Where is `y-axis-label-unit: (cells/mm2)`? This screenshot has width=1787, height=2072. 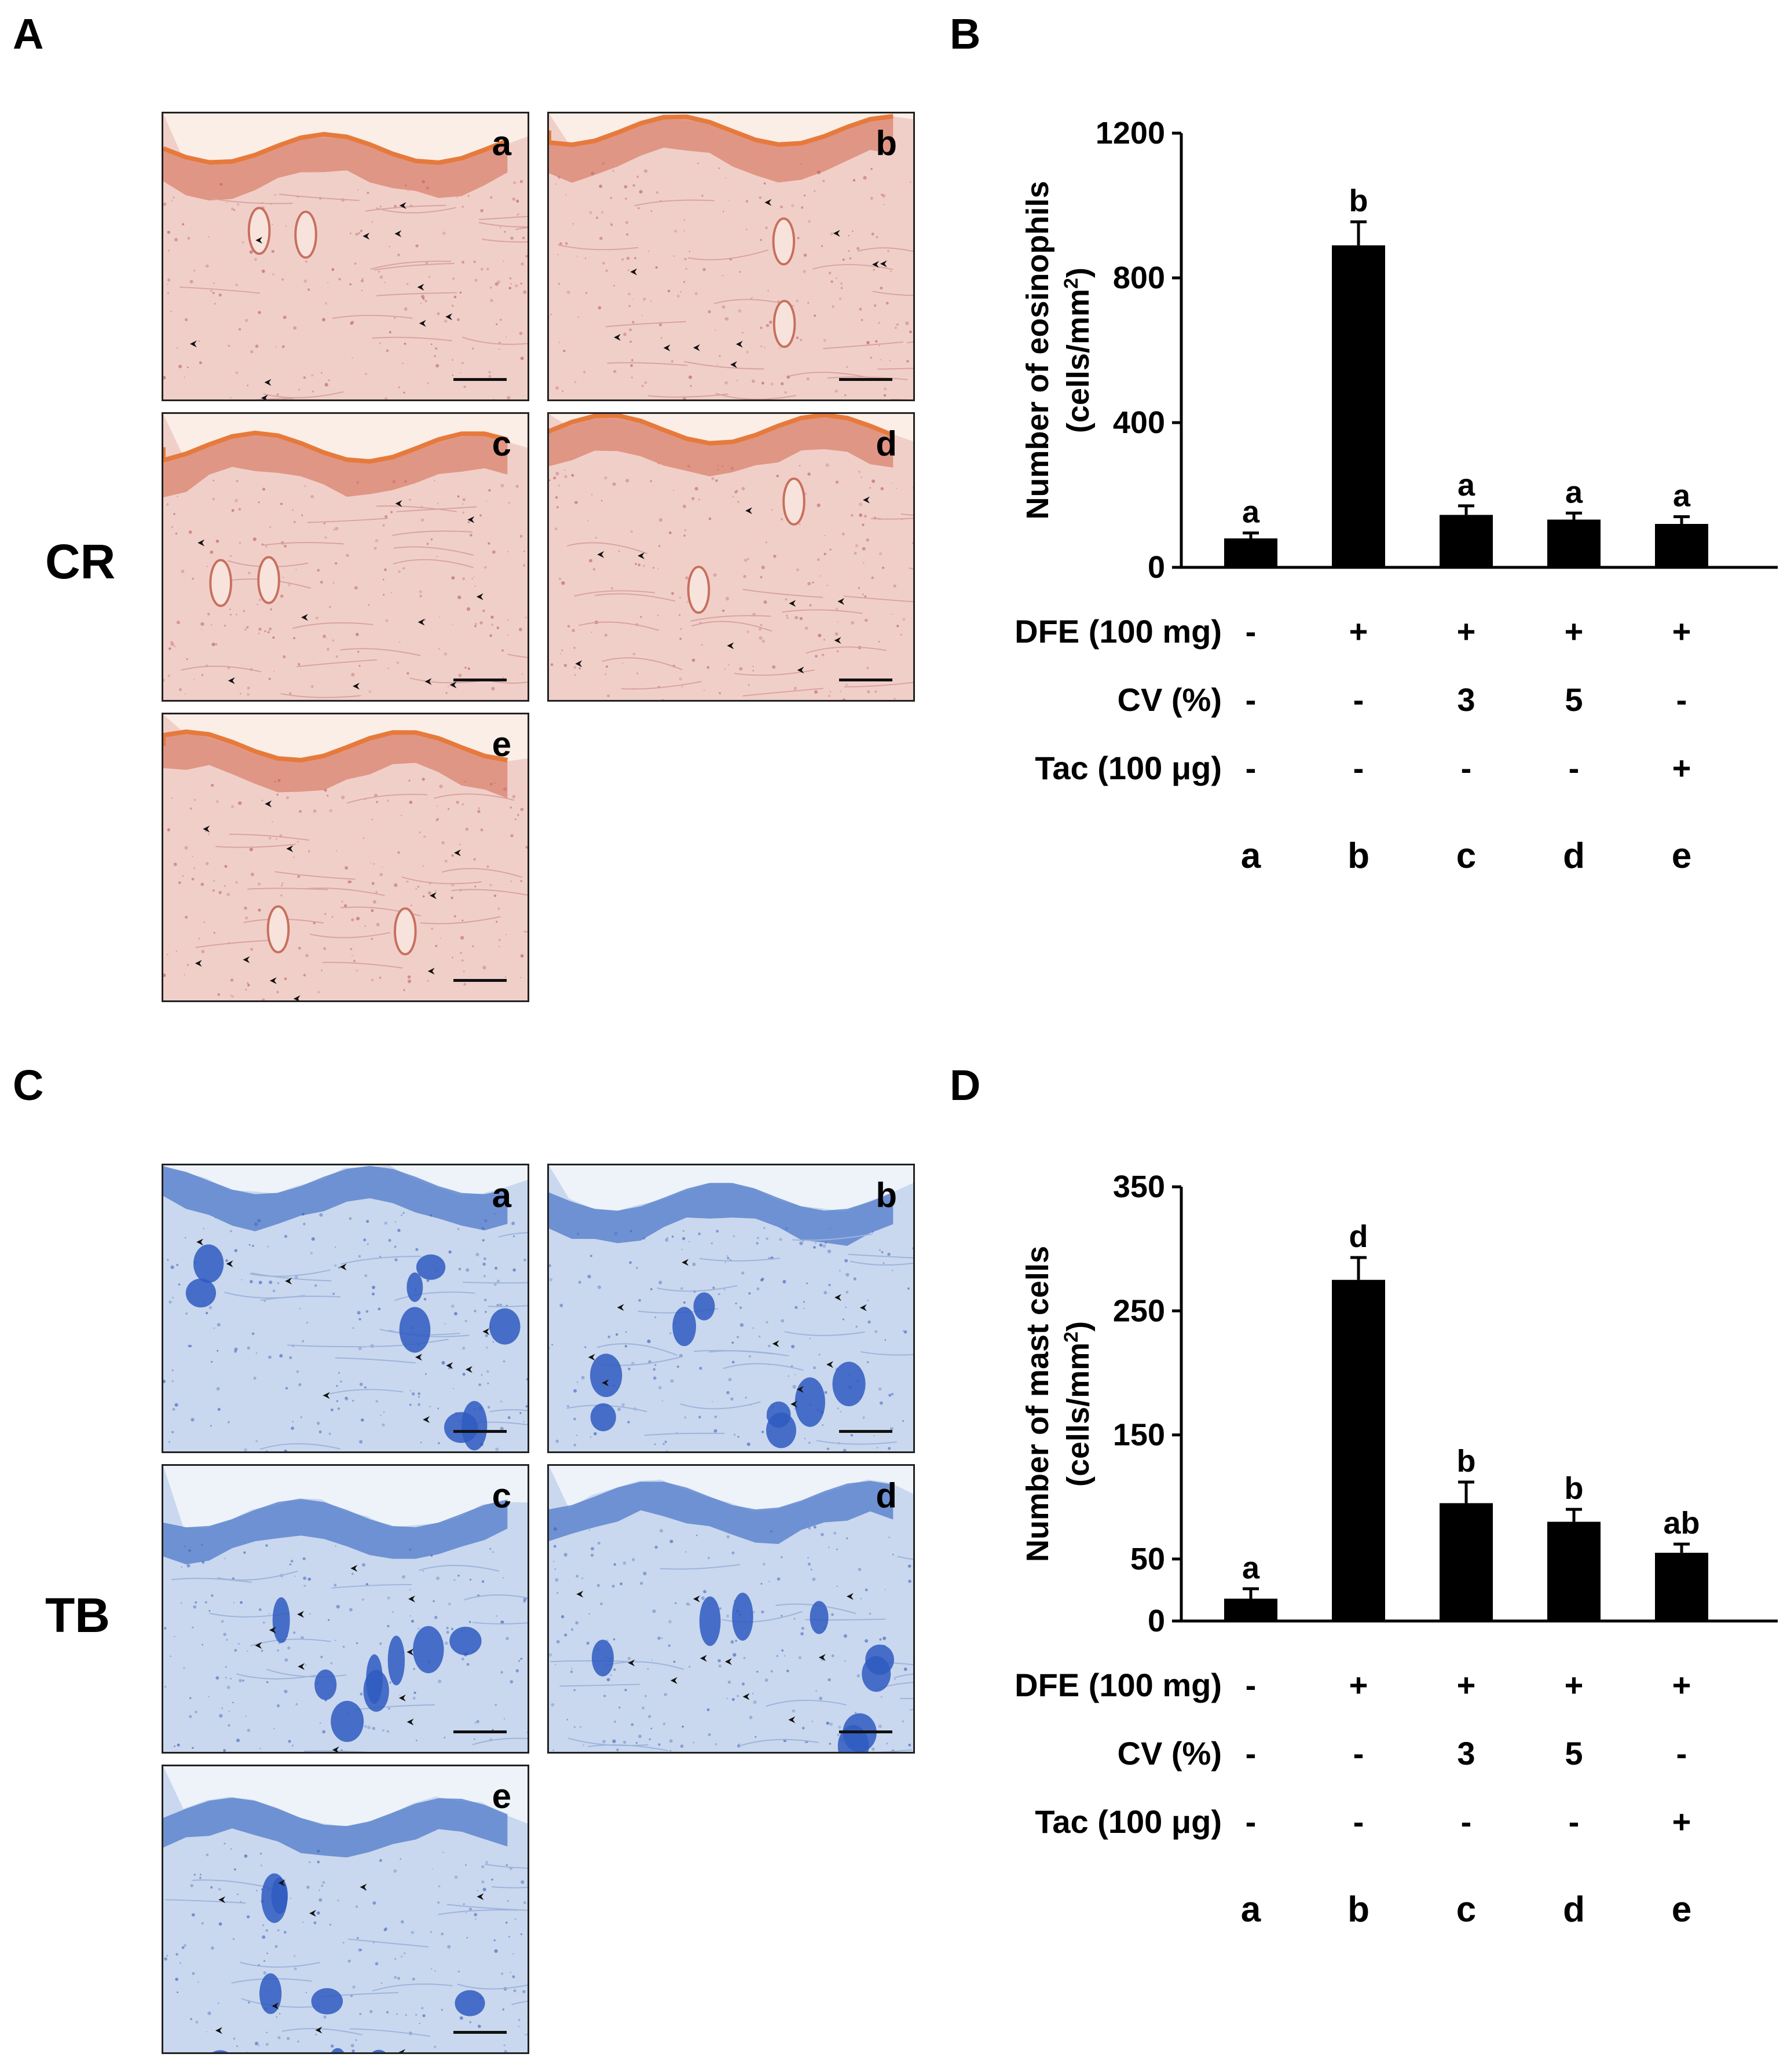
y-axis-label-unit: (cells/mm2) is located at coordinates (1078, 1404).